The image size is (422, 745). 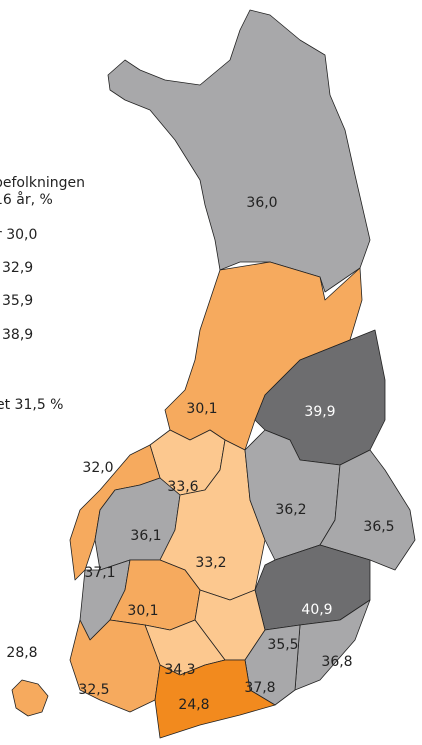 I want to click on region-label: 33,6, so click(x=182, y=487).